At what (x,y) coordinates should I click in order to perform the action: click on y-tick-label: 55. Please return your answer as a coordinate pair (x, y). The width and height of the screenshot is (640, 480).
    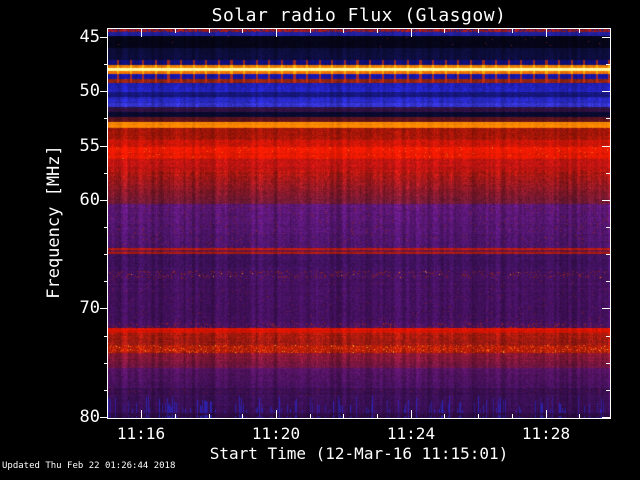
    Looking at the image, I should click on (89, 146).